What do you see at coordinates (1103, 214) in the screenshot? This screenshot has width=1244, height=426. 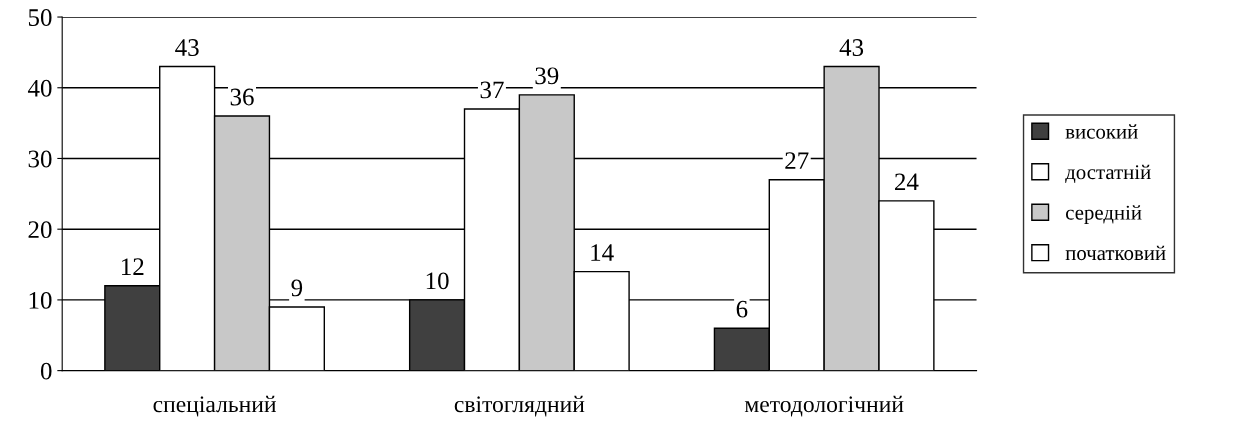 I see `legend-label: середній` at bounding box center [1103, 214].